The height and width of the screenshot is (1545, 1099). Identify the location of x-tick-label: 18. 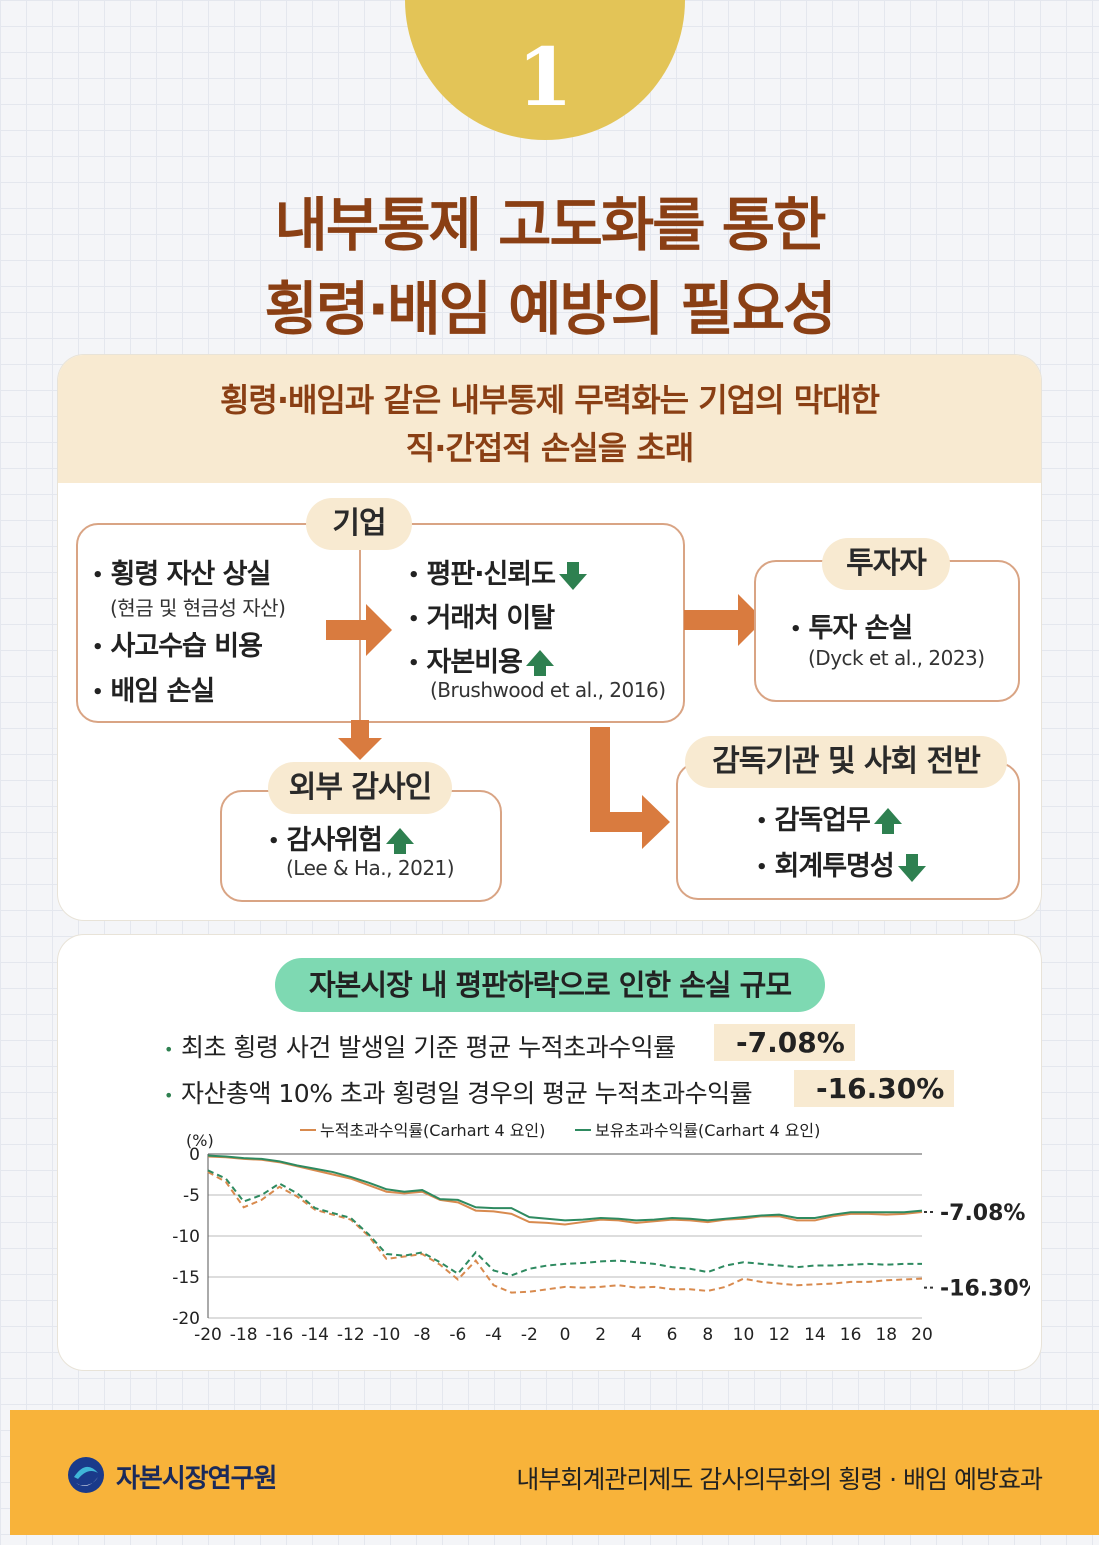
(886, 1335).